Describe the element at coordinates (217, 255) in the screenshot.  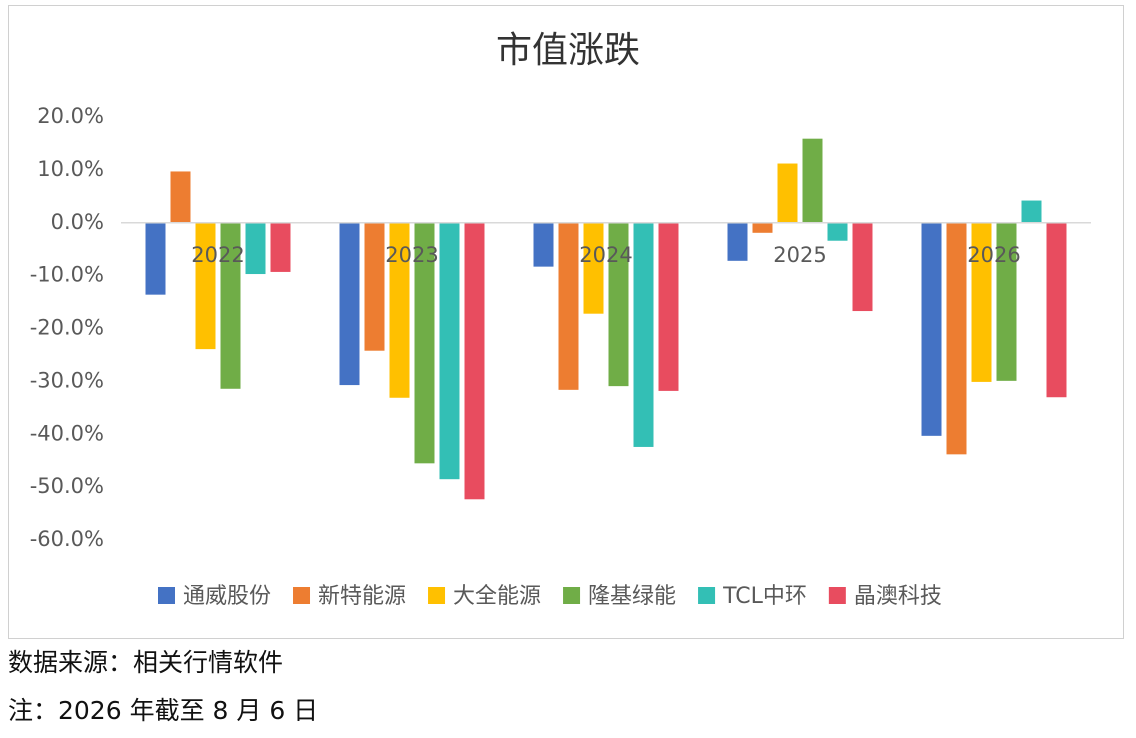
I see `x-tick-label: 2022` at that location.